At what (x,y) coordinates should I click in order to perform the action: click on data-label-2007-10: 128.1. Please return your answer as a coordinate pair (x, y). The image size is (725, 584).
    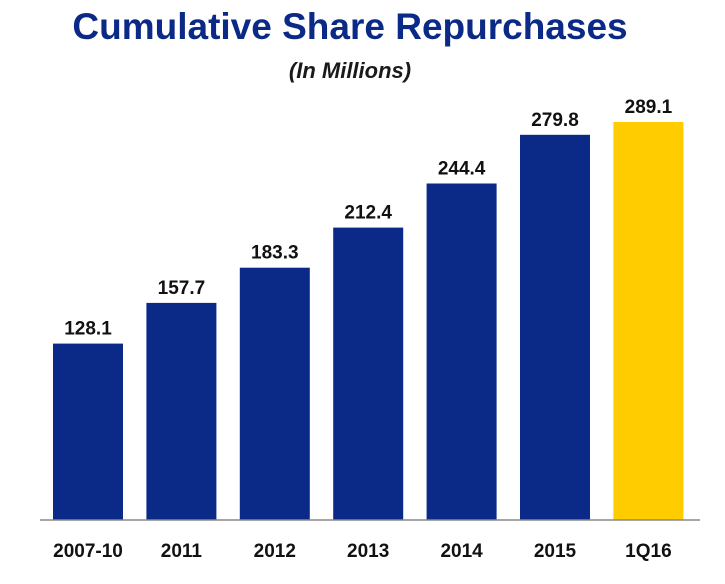
    Looking at the image, I should click on (88, 329).